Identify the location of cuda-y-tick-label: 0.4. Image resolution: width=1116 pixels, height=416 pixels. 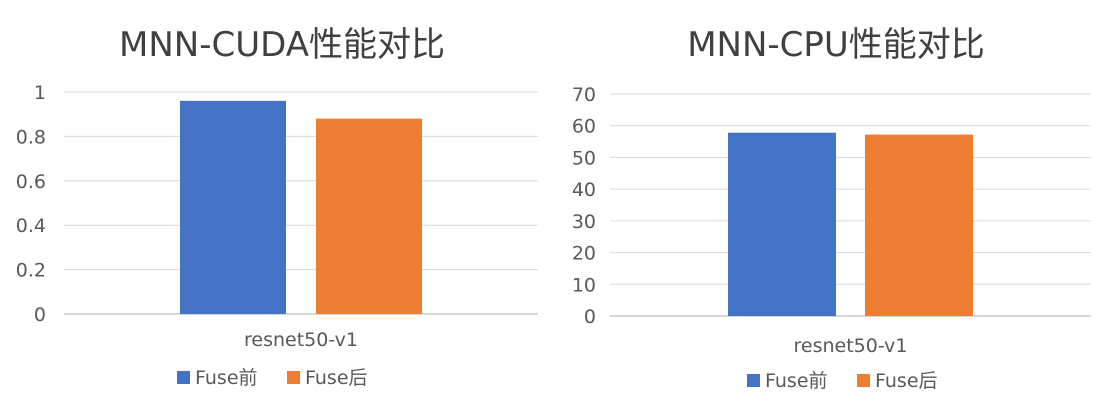
(31, 226).